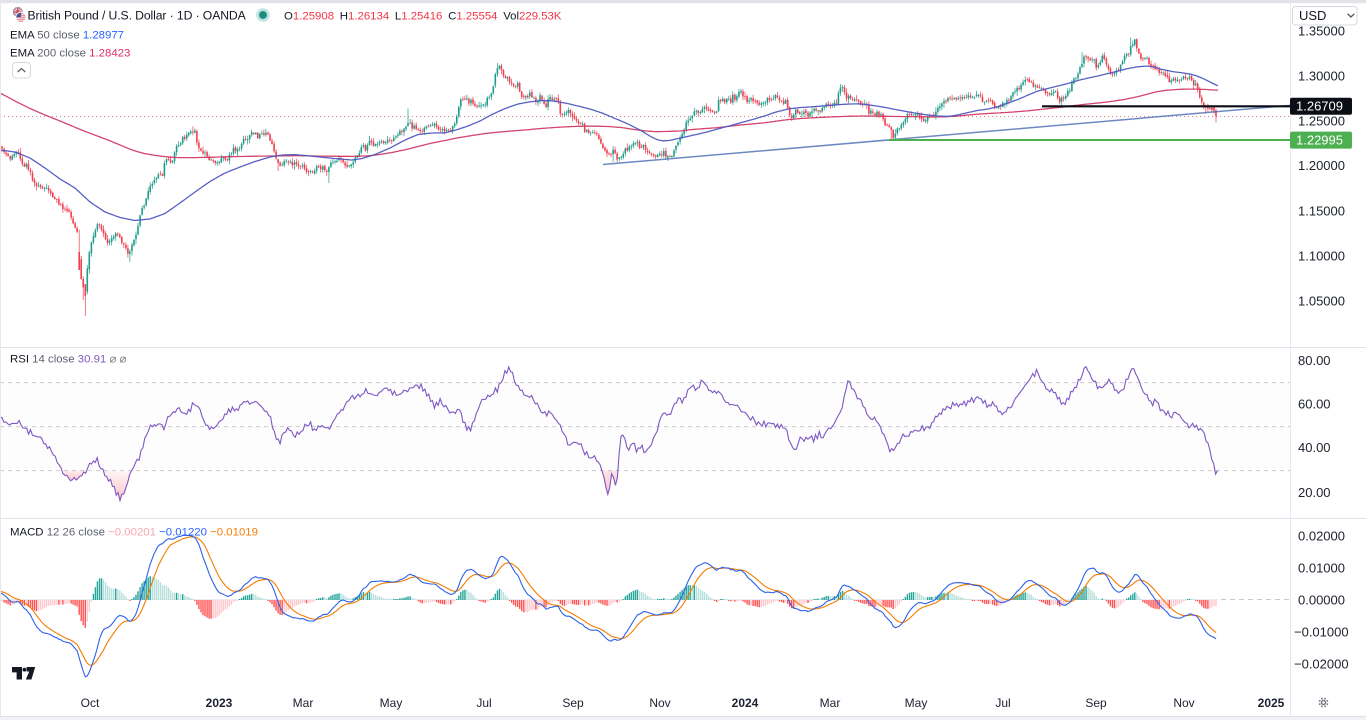 The height and width of the screenshot is (720, 1366). I want to click on svg-text: 2025, so click(1271, 703).